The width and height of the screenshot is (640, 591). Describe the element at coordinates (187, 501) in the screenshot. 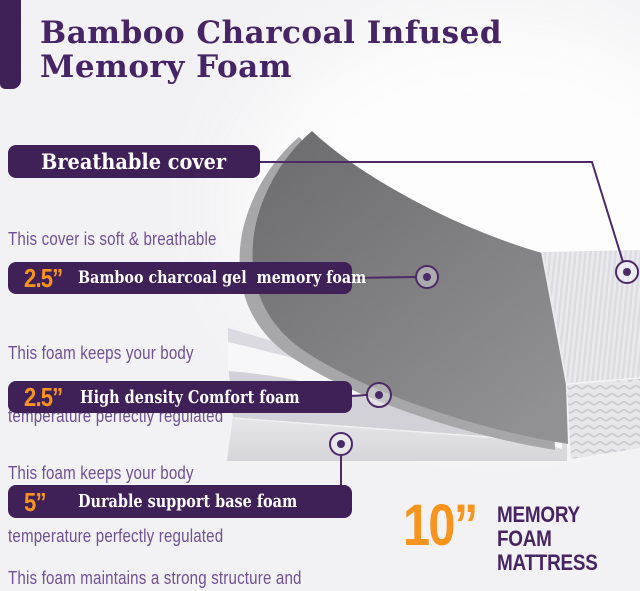

I see `layer-label-base-foam: Durable support base foam` at that location.